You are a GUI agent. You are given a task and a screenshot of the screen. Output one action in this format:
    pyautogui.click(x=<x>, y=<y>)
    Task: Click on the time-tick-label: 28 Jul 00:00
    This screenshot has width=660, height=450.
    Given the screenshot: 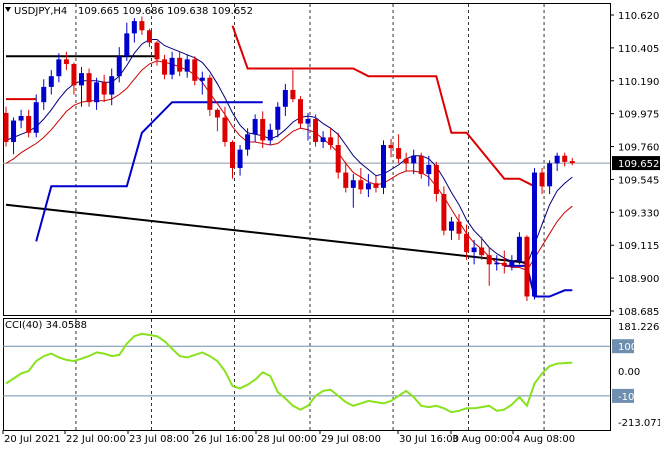 What is the action you would take?
    pyautogui.click(x=287, y=439)
    